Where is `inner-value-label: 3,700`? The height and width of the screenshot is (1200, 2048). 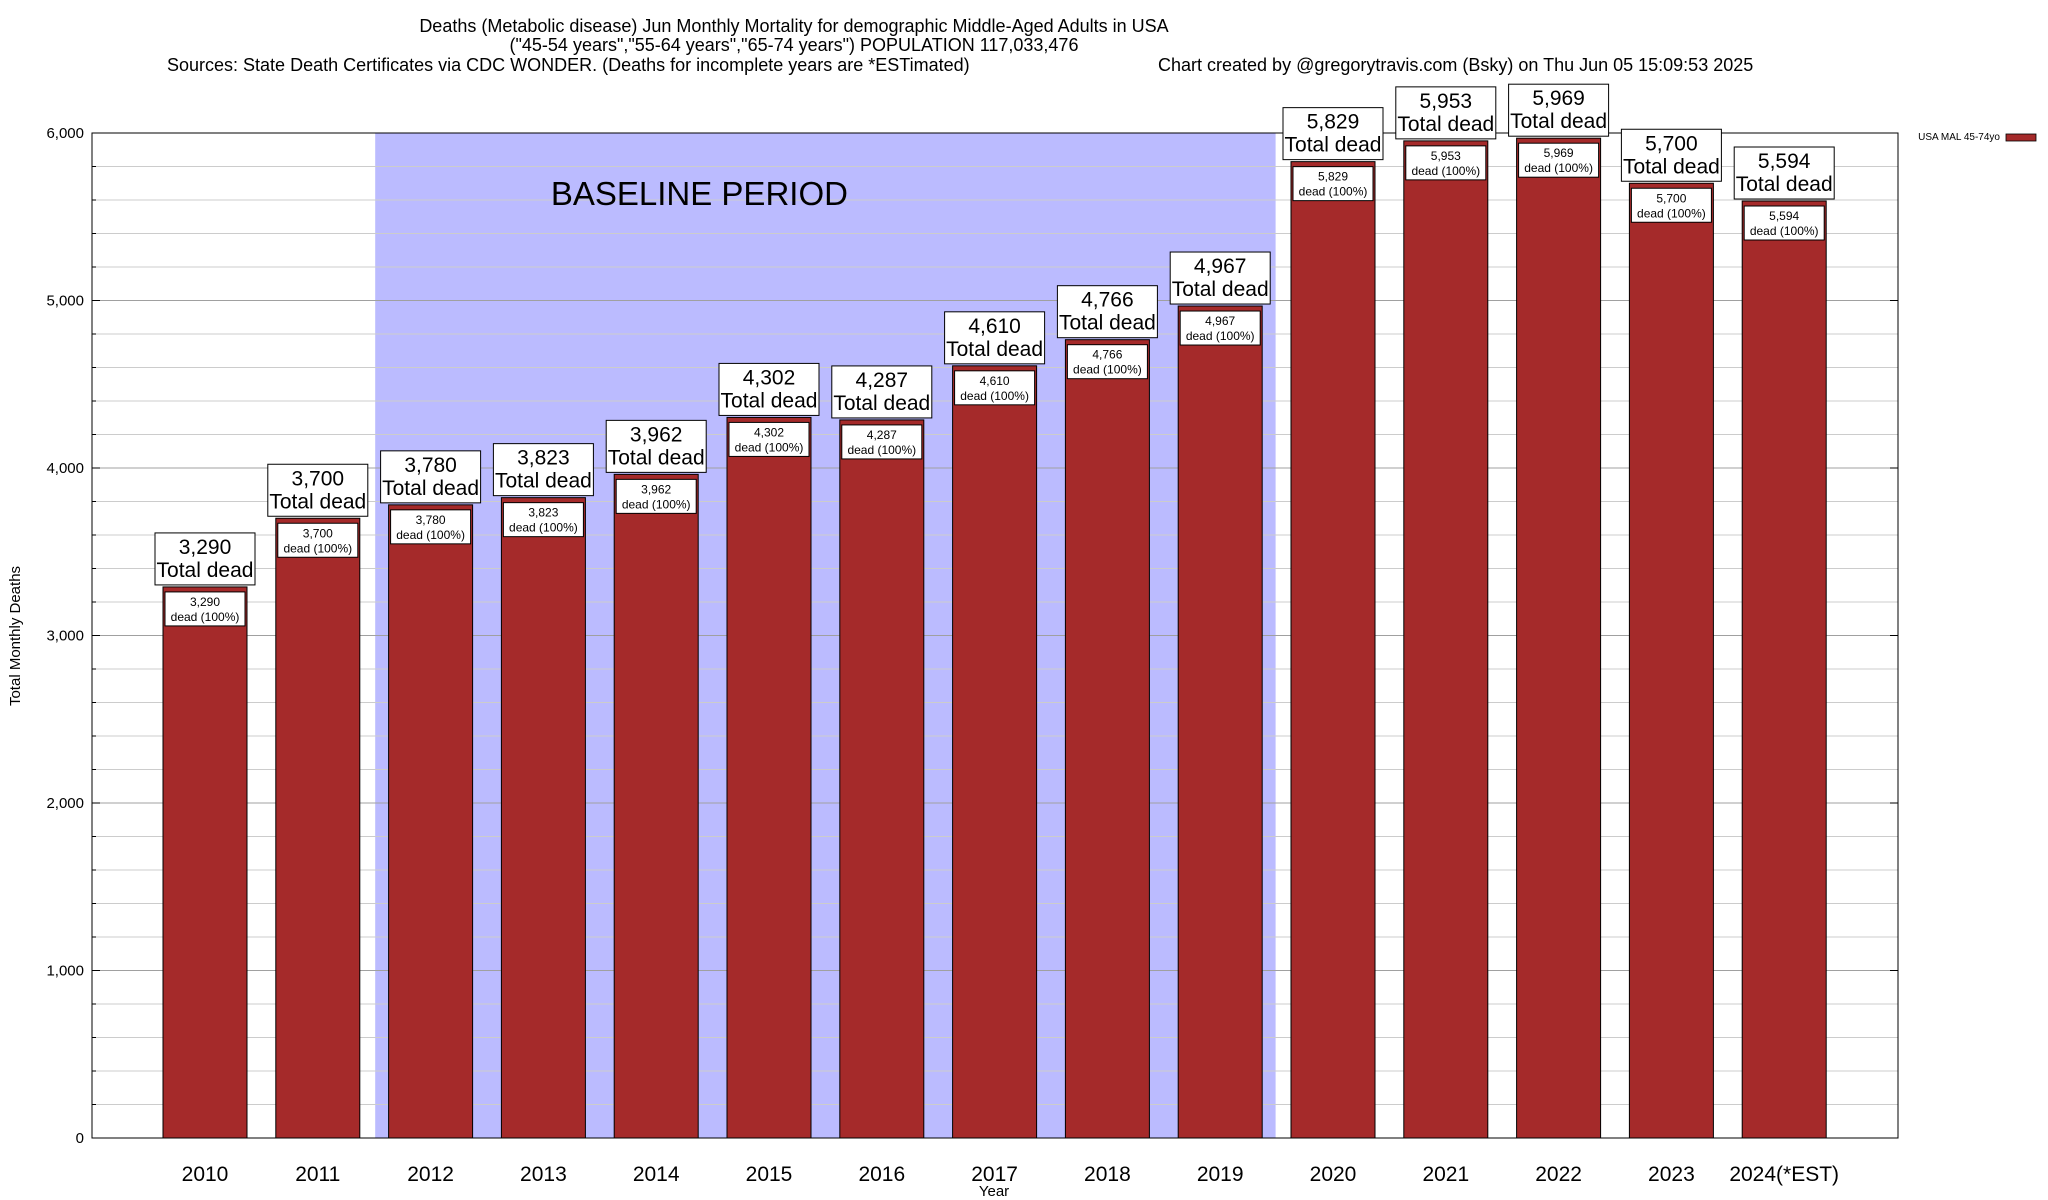
inner-value-label: 3,700 is located at coordinates (318, 533).